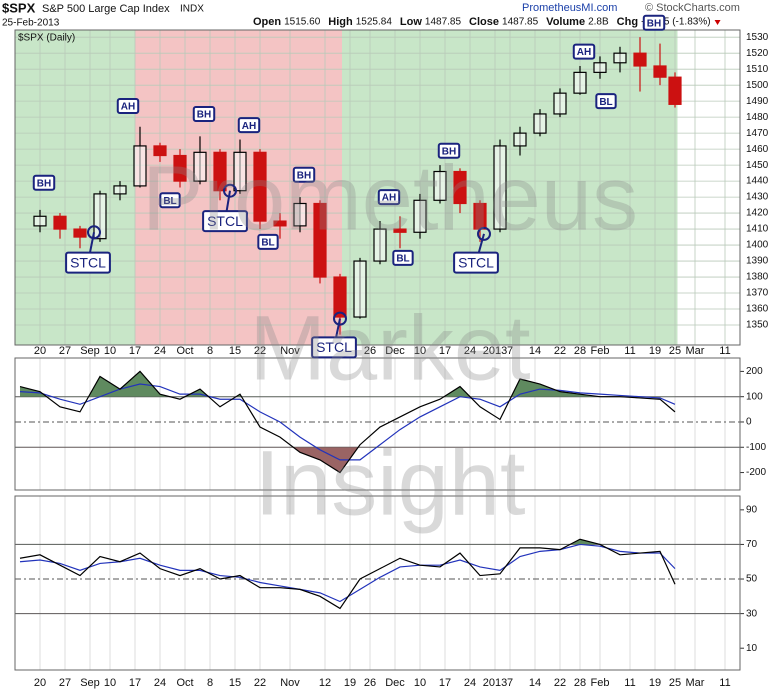  Describe the element at coordinates (754, 396) in the screenshot. I see `y-tick-label: 100` at that location.